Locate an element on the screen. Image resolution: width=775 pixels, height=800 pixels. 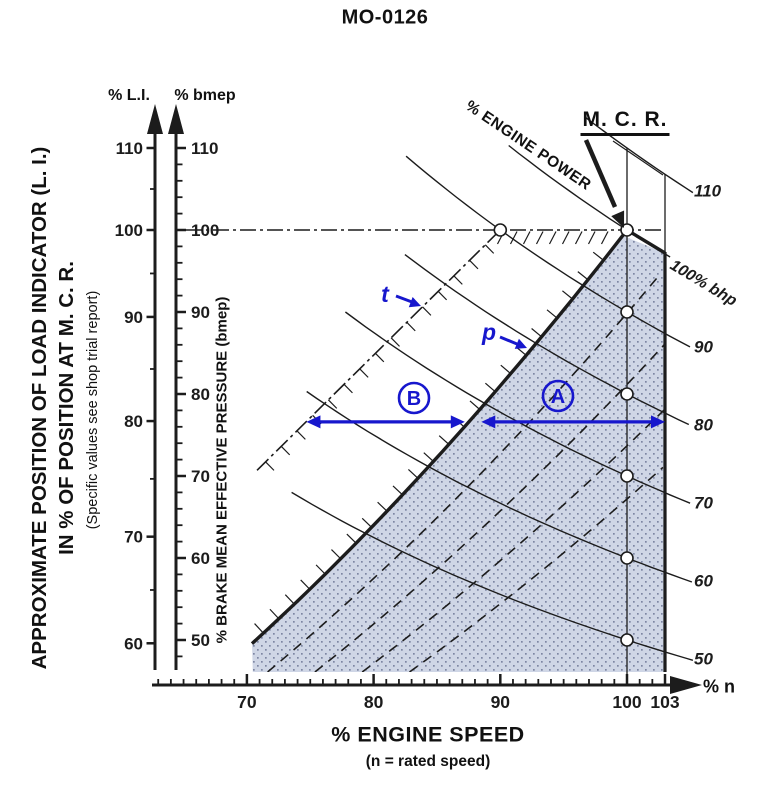
torque-line-t-label: t is located at coordinates (385, 294).